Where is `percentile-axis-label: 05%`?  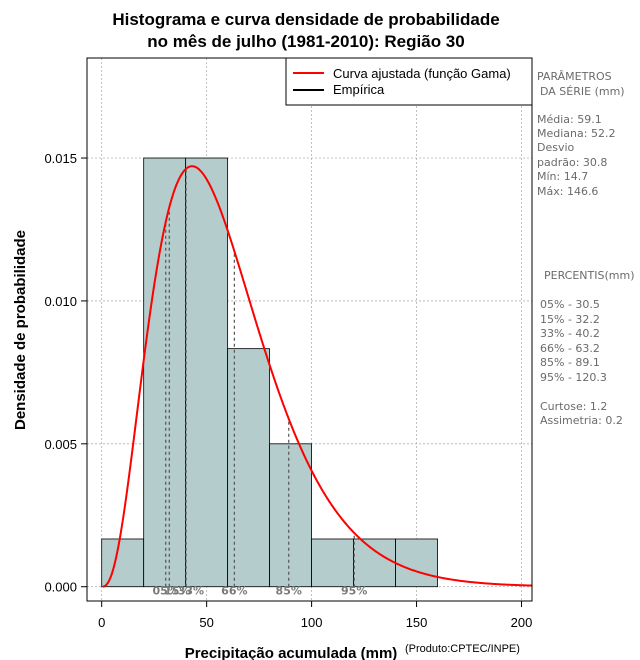
percentile-axis-label: 05% is located at coordinates (166, 591).